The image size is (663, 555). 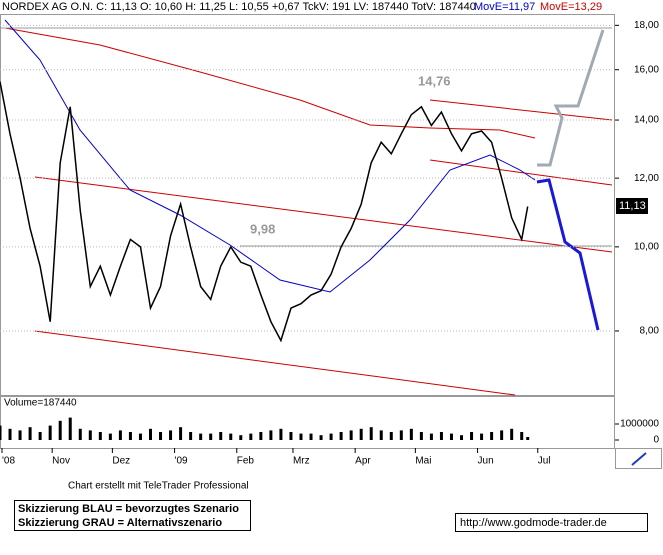 I want to click on last-price-box, so click(x=632, y=206).